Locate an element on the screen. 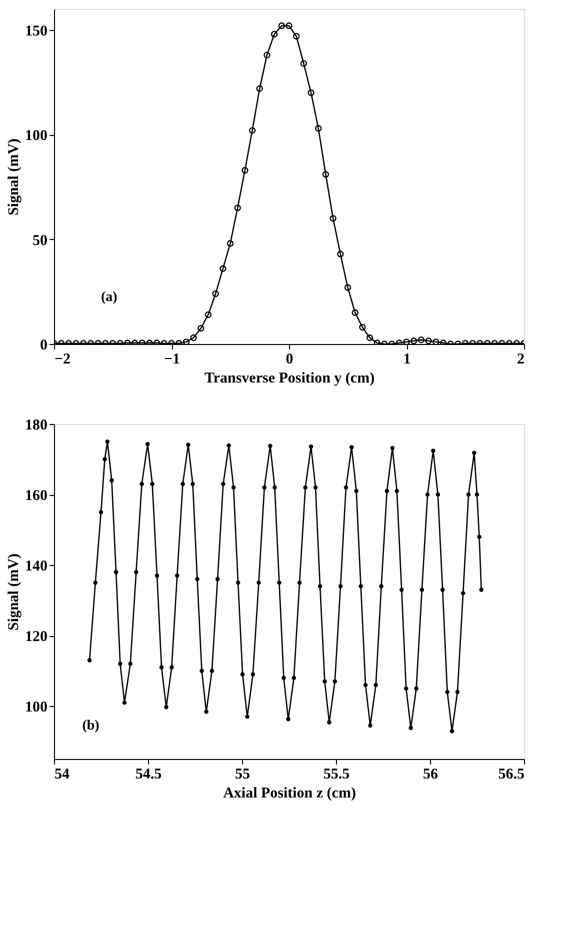 The width and height of the screenshot is (576, 939). y-tick-label: 150 is located at coordinates (36, 31).